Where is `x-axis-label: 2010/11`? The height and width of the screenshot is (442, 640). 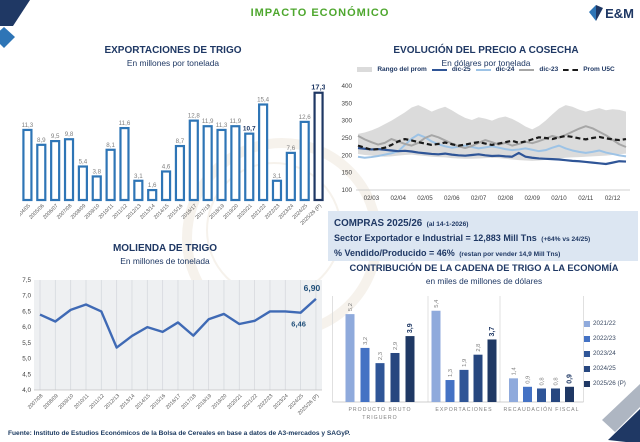
x-axis-label: 2010/11 is located at coordinates (81, 401).